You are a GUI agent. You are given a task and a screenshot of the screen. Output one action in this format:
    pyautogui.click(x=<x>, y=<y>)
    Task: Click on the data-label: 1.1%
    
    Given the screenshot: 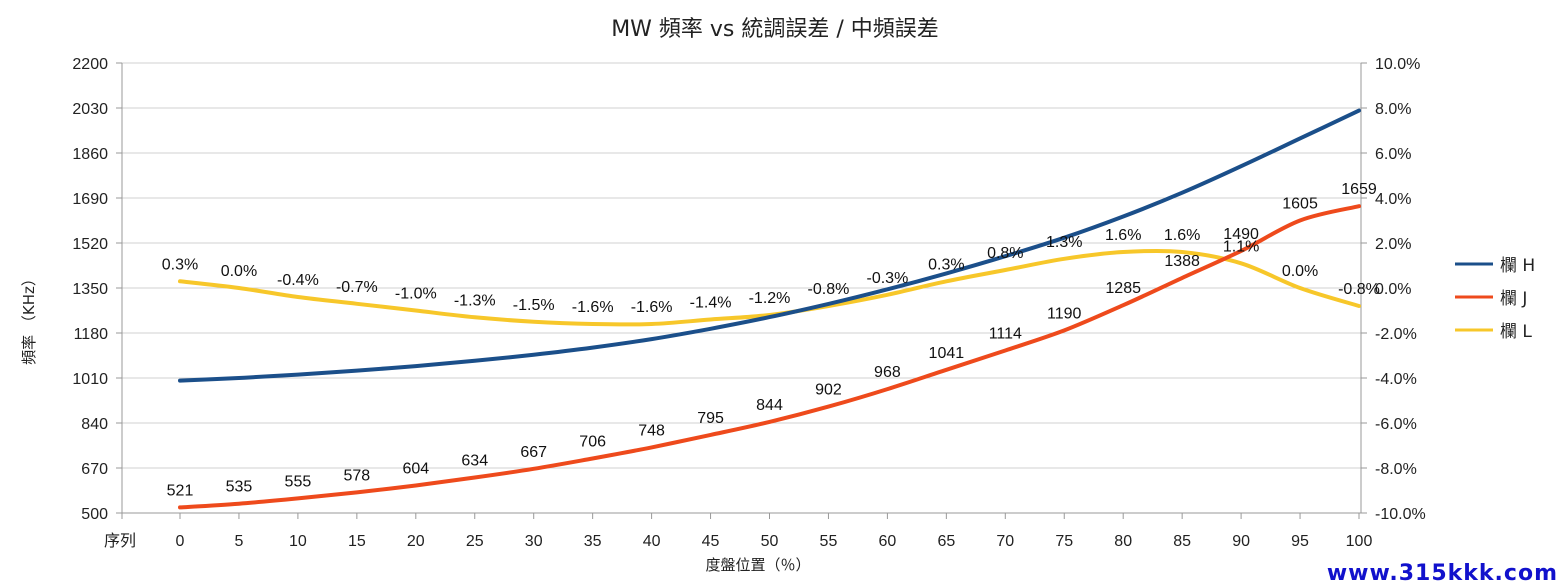 What is the action you would take?
    pyautogui.click(x=1241, y=246)
    